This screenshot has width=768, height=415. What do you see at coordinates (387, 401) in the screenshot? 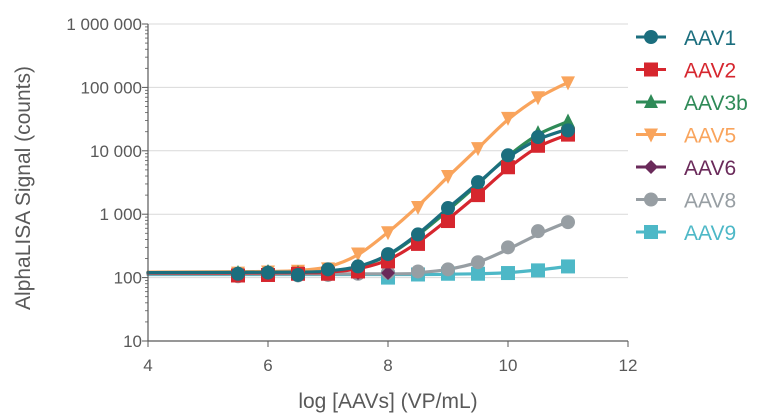
I see `x-axis-label: log [AAVs] (VP/mL)` at bounding box center [387, 401].